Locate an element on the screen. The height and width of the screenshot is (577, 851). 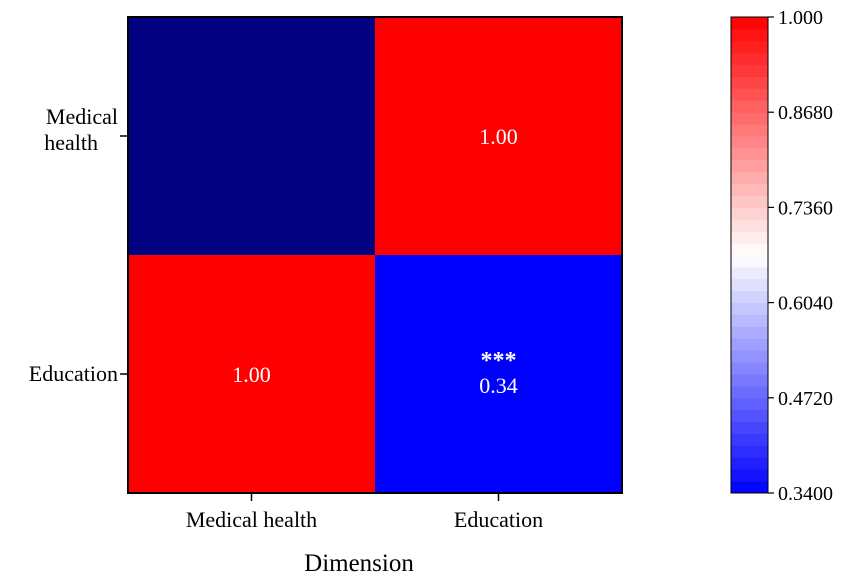
colorbar-tick-label: 0.4720 is located at coordinates (805, 399).